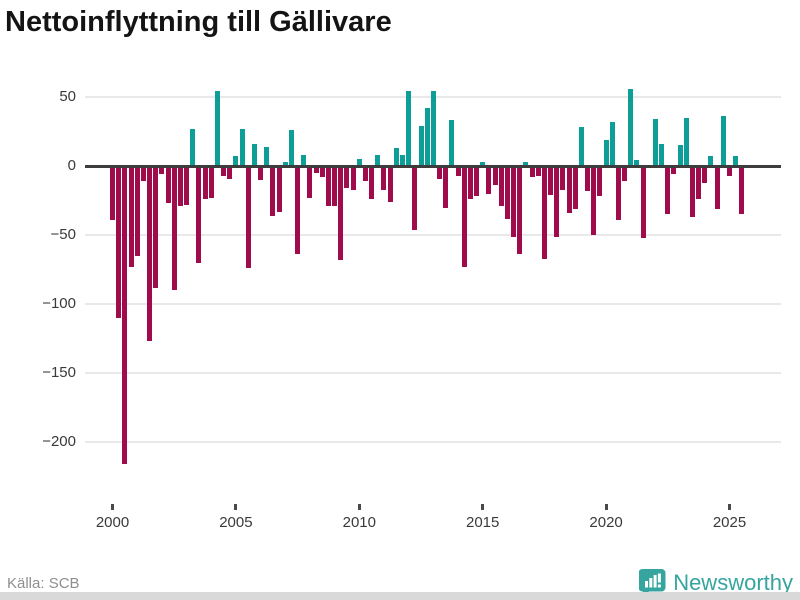 This screenshot has height=600, width=800. Describe the element at coordinates (71, 165) in the screenshot. I see `y-axis-label: 0` at that location.